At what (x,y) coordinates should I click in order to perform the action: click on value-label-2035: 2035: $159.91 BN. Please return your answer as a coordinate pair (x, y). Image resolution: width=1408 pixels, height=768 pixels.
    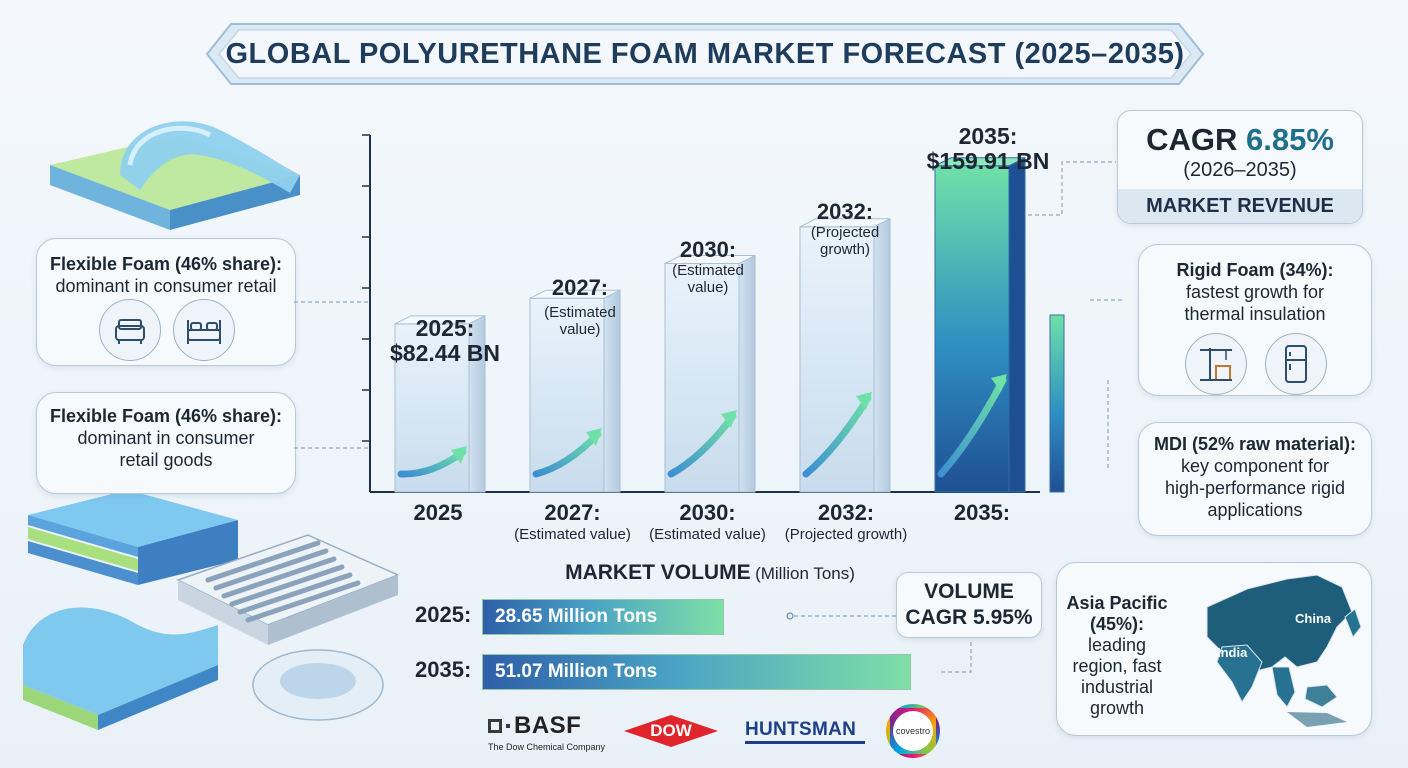
    Looking at the image, I should click on (988, 149).